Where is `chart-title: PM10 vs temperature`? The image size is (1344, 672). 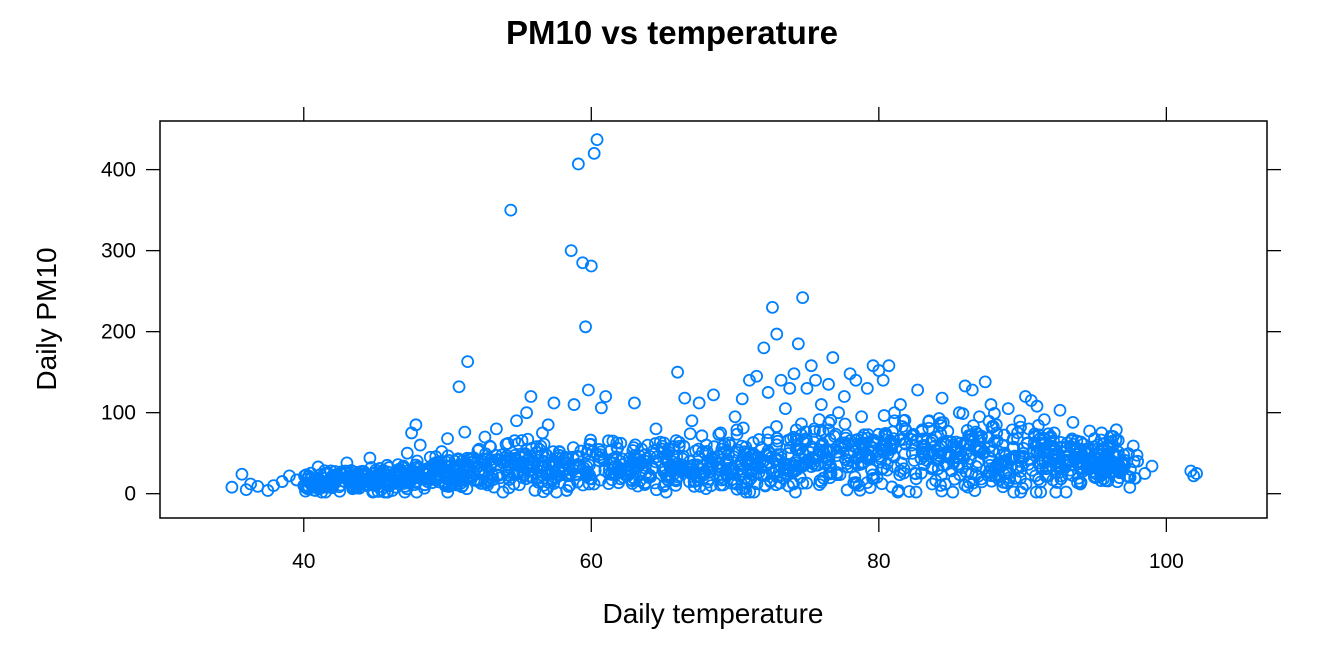
chart-title: PM10 vs temperature is located at coordinates (672, 32).